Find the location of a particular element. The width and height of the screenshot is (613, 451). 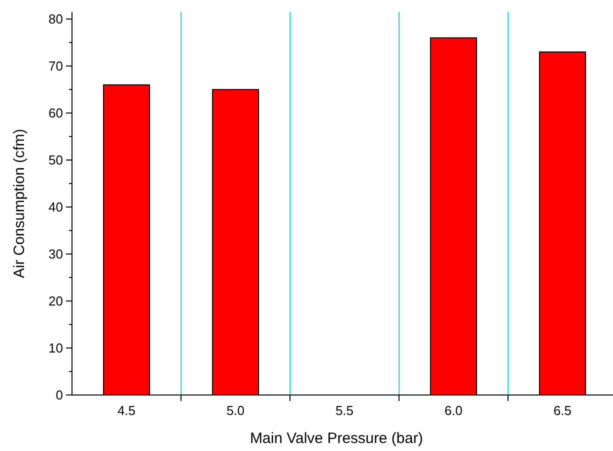

x-tick-label: 4.5 is located at coordinates (126, 410).